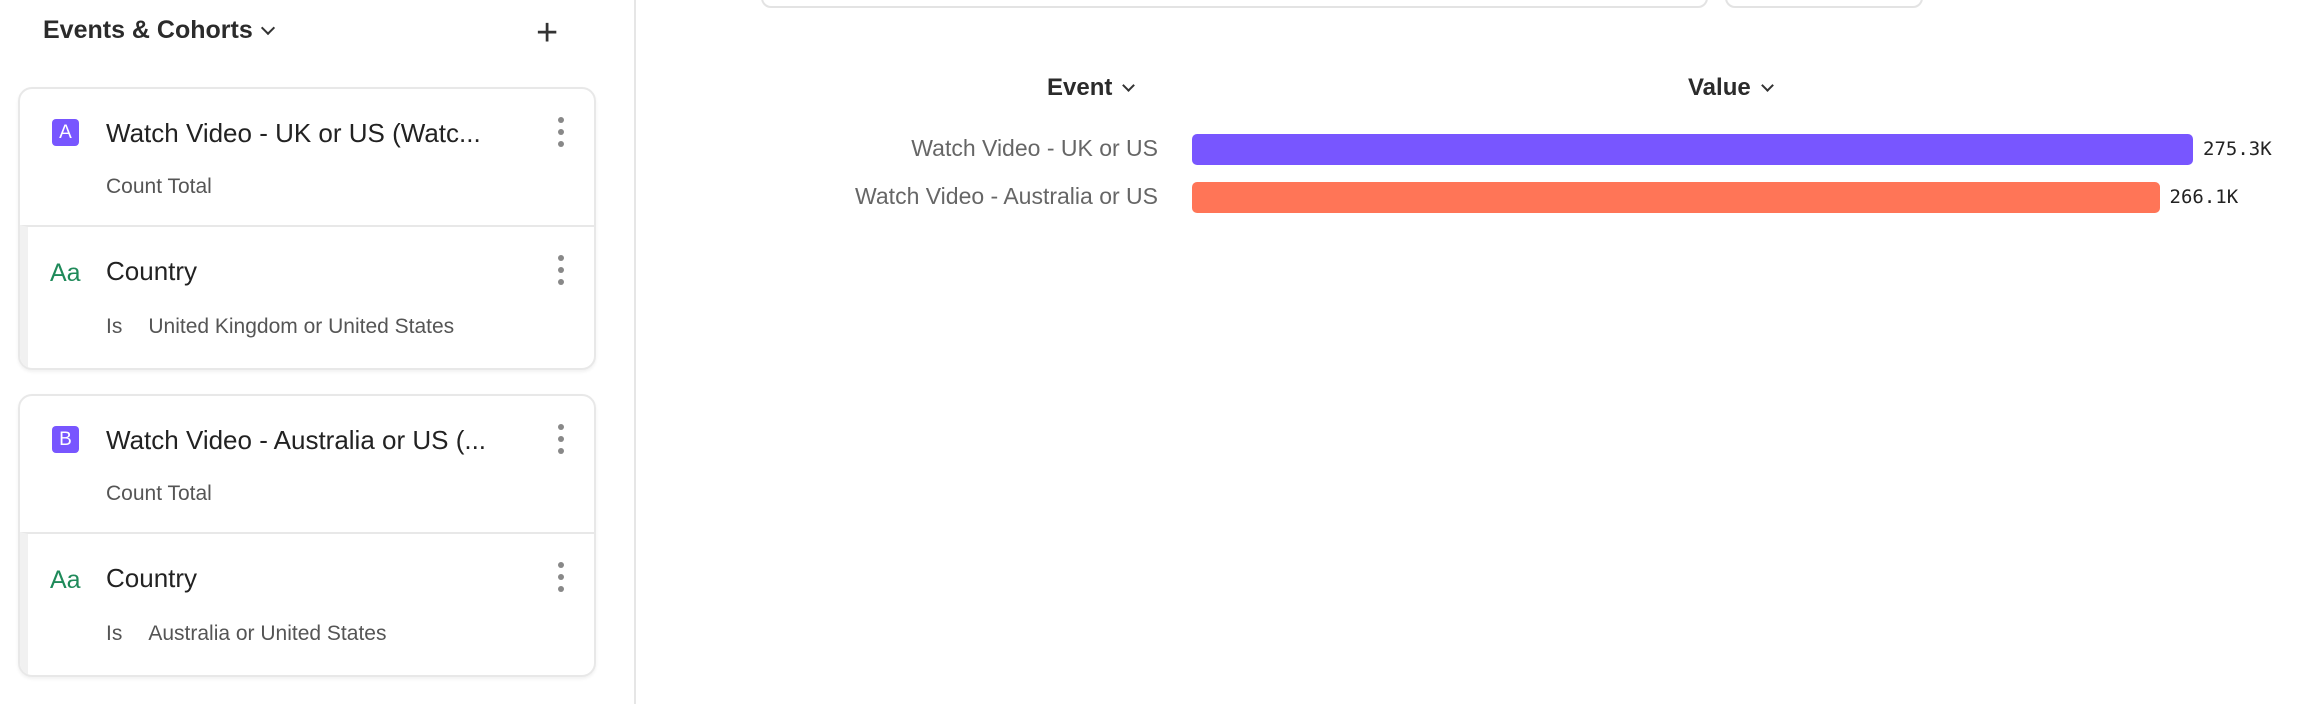  Describe the element at coordinates (1034, 148) in the screenshot. I see `category-label: Watch Video - UK or US` at that location.